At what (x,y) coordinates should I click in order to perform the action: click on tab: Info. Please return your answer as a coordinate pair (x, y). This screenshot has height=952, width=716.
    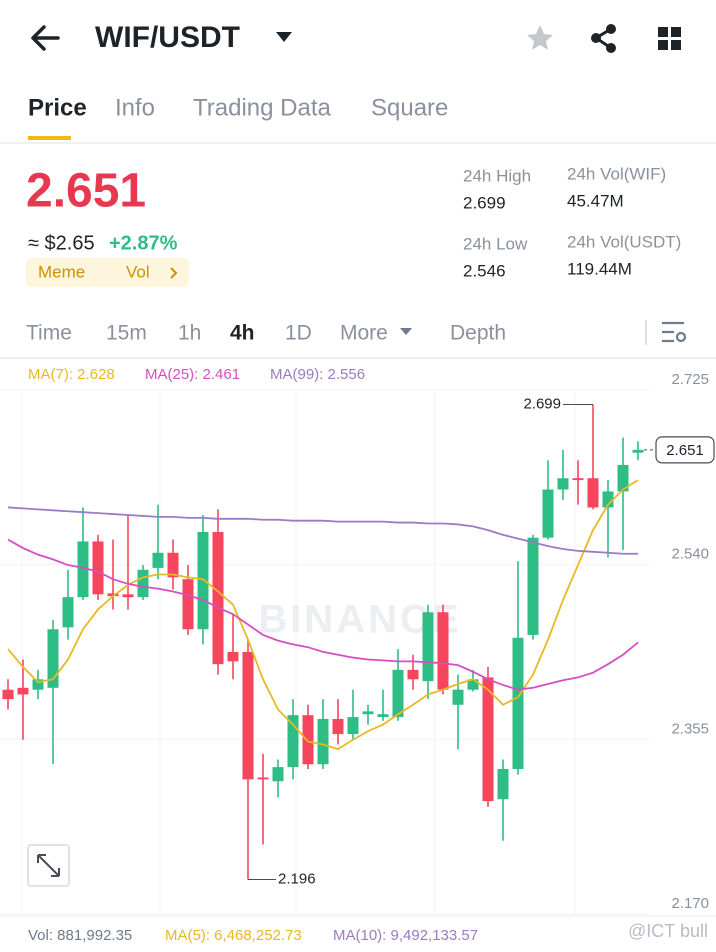
    Looking at the image, I should click on (135, 107).